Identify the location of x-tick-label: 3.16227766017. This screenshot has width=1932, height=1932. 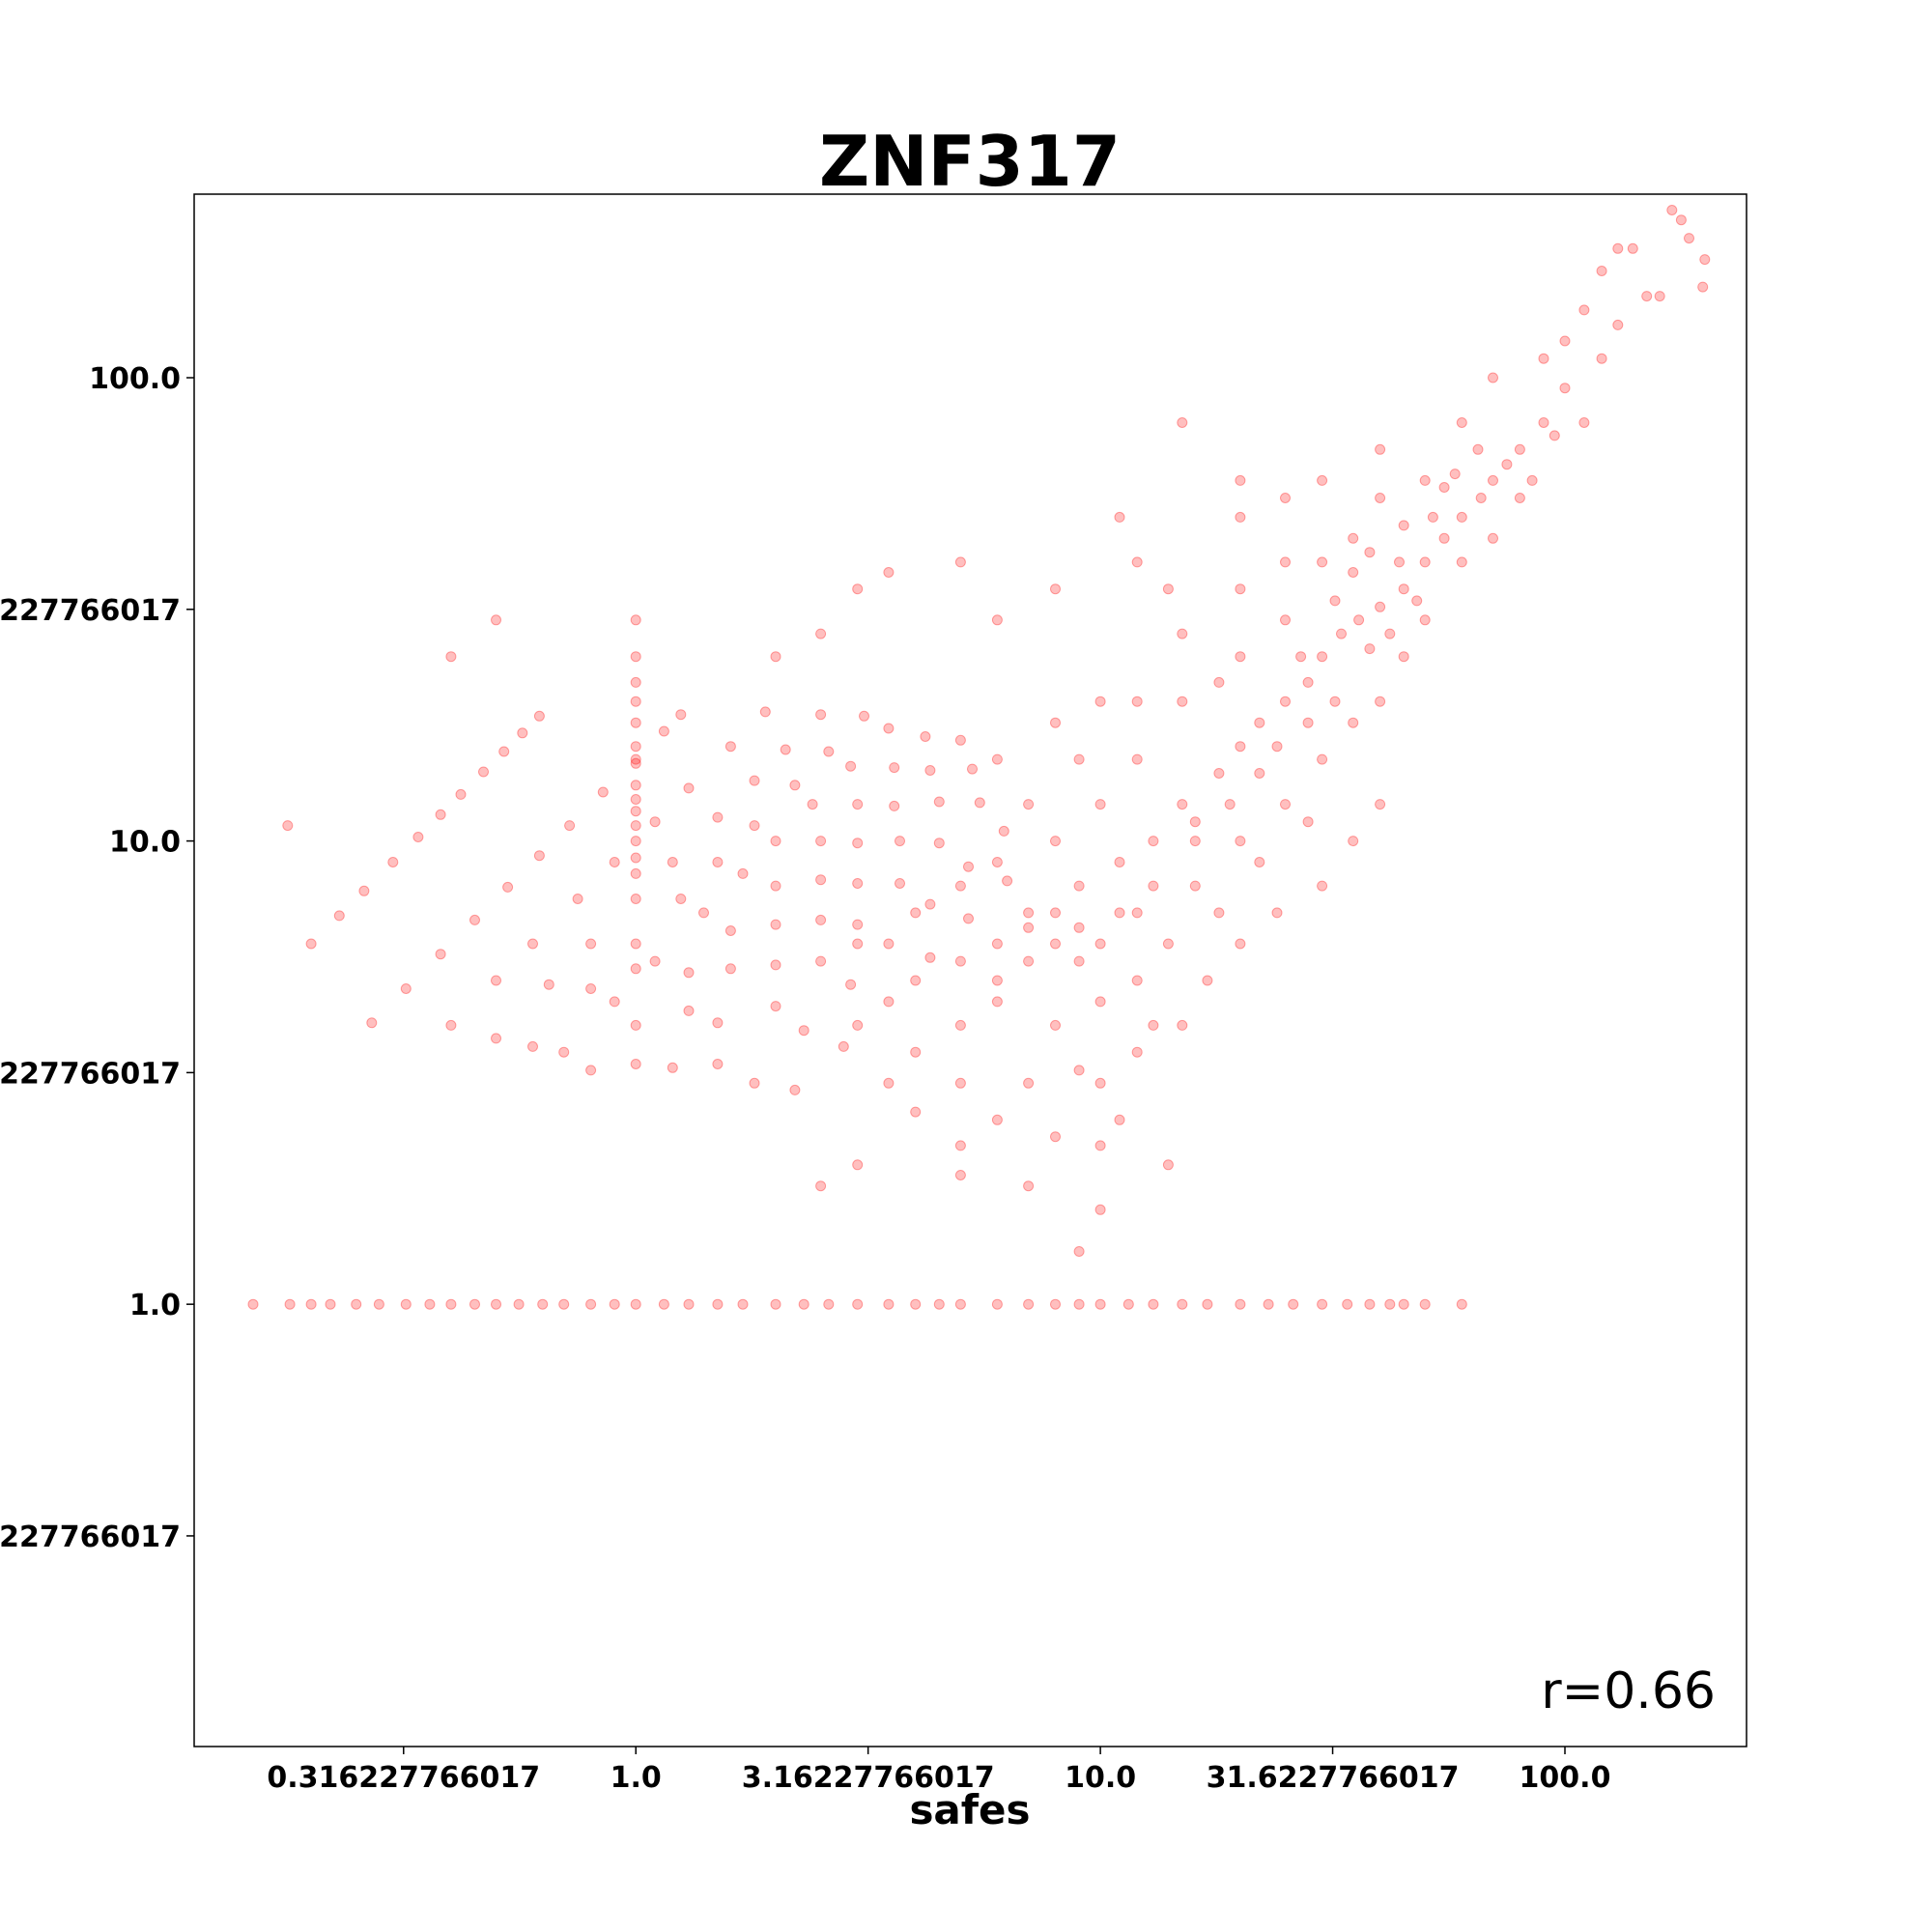
(868, 1778).